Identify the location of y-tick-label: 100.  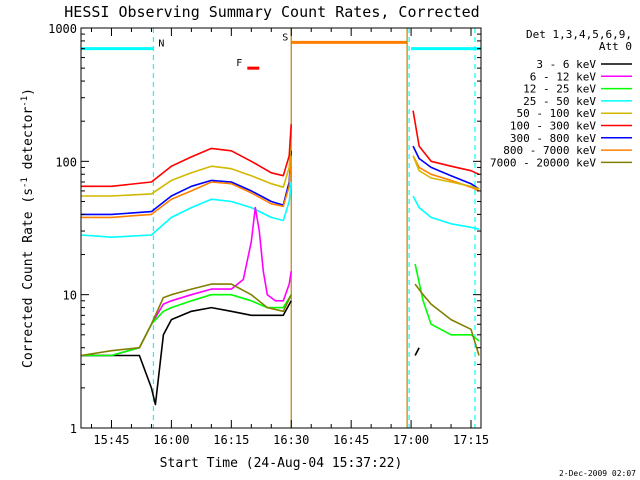
(66, 162).